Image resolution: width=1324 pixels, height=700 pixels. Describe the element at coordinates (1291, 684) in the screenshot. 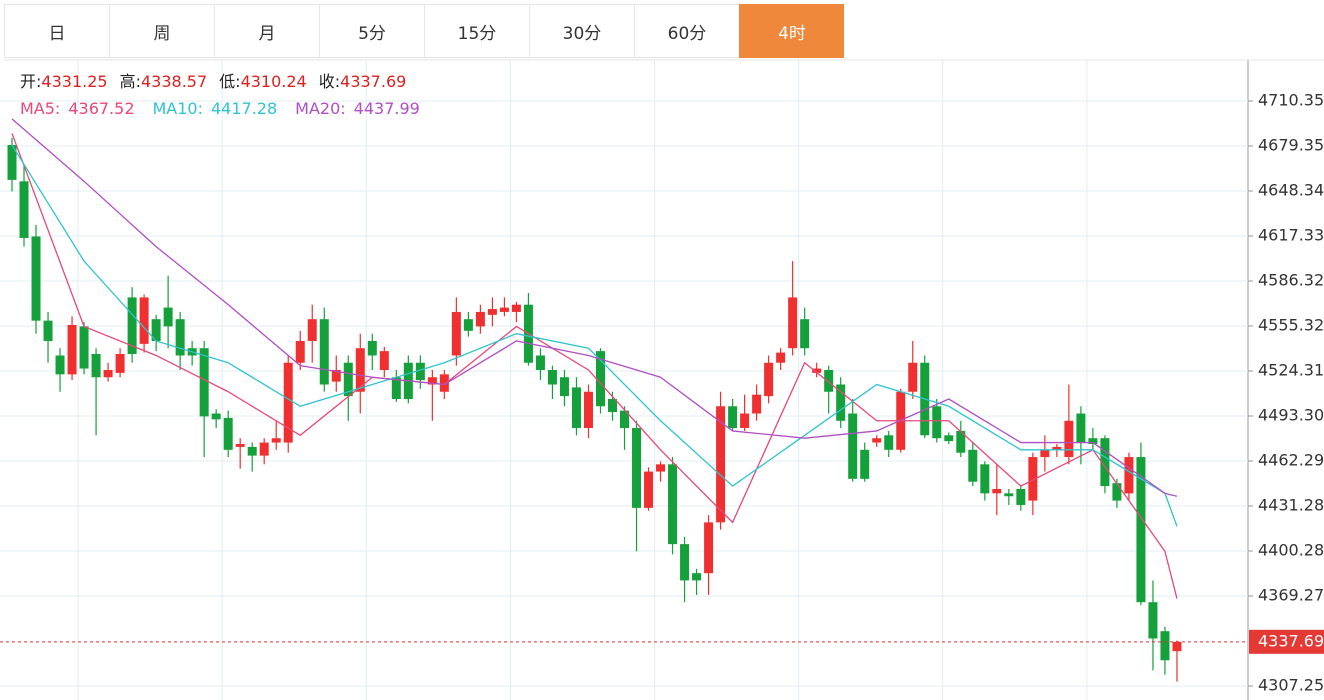

I see `y-tick-label: 4307.25` at that location.